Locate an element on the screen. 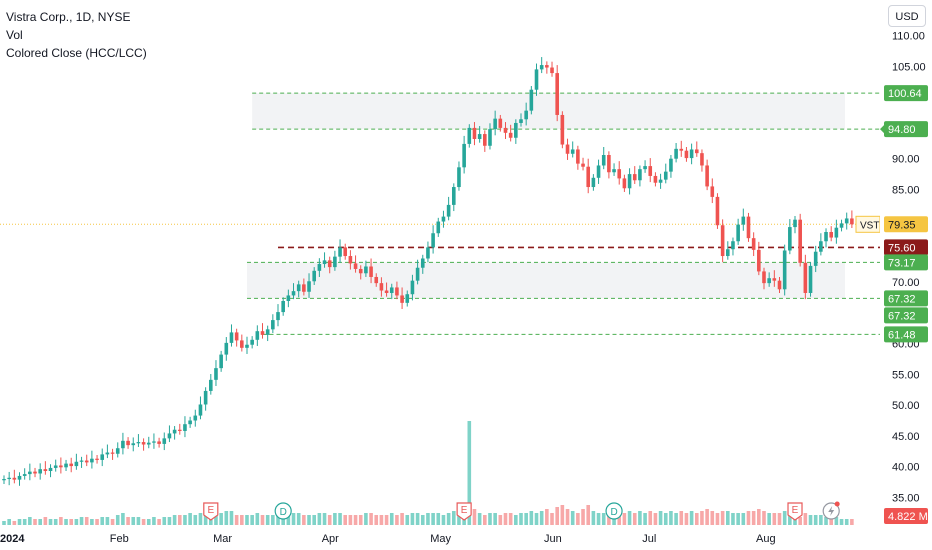 The image size is (932, 550). earnings-marker-label: E is located at coordinates (795, 510).